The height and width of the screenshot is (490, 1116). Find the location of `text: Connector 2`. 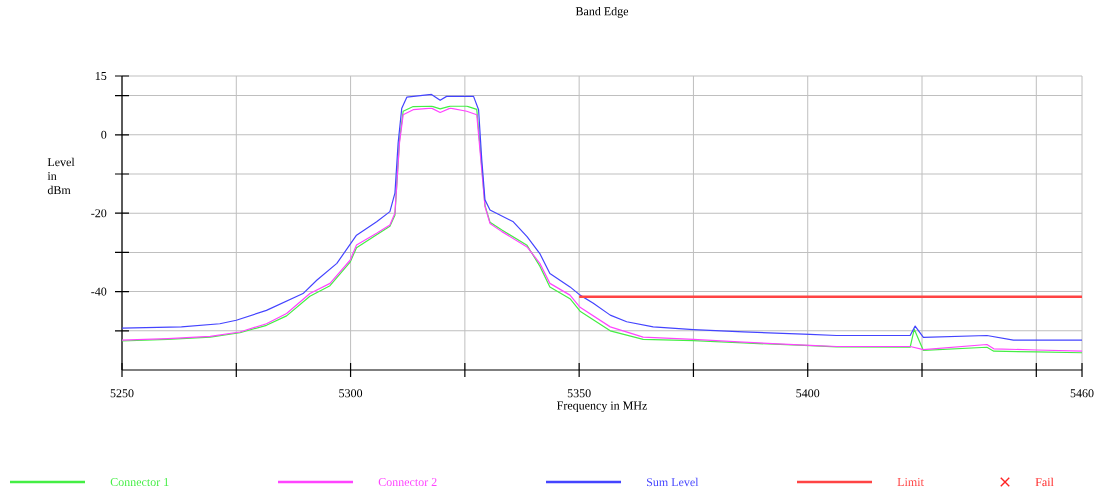

text: Connector 2 is located at coordinates (407, 482).